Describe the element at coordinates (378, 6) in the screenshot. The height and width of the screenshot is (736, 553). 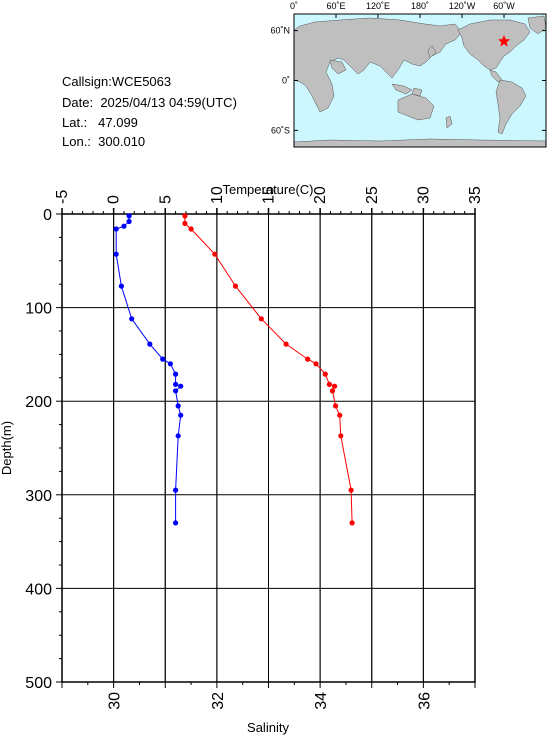
I see `map-lon-tick-label: 120˚E` at that location.